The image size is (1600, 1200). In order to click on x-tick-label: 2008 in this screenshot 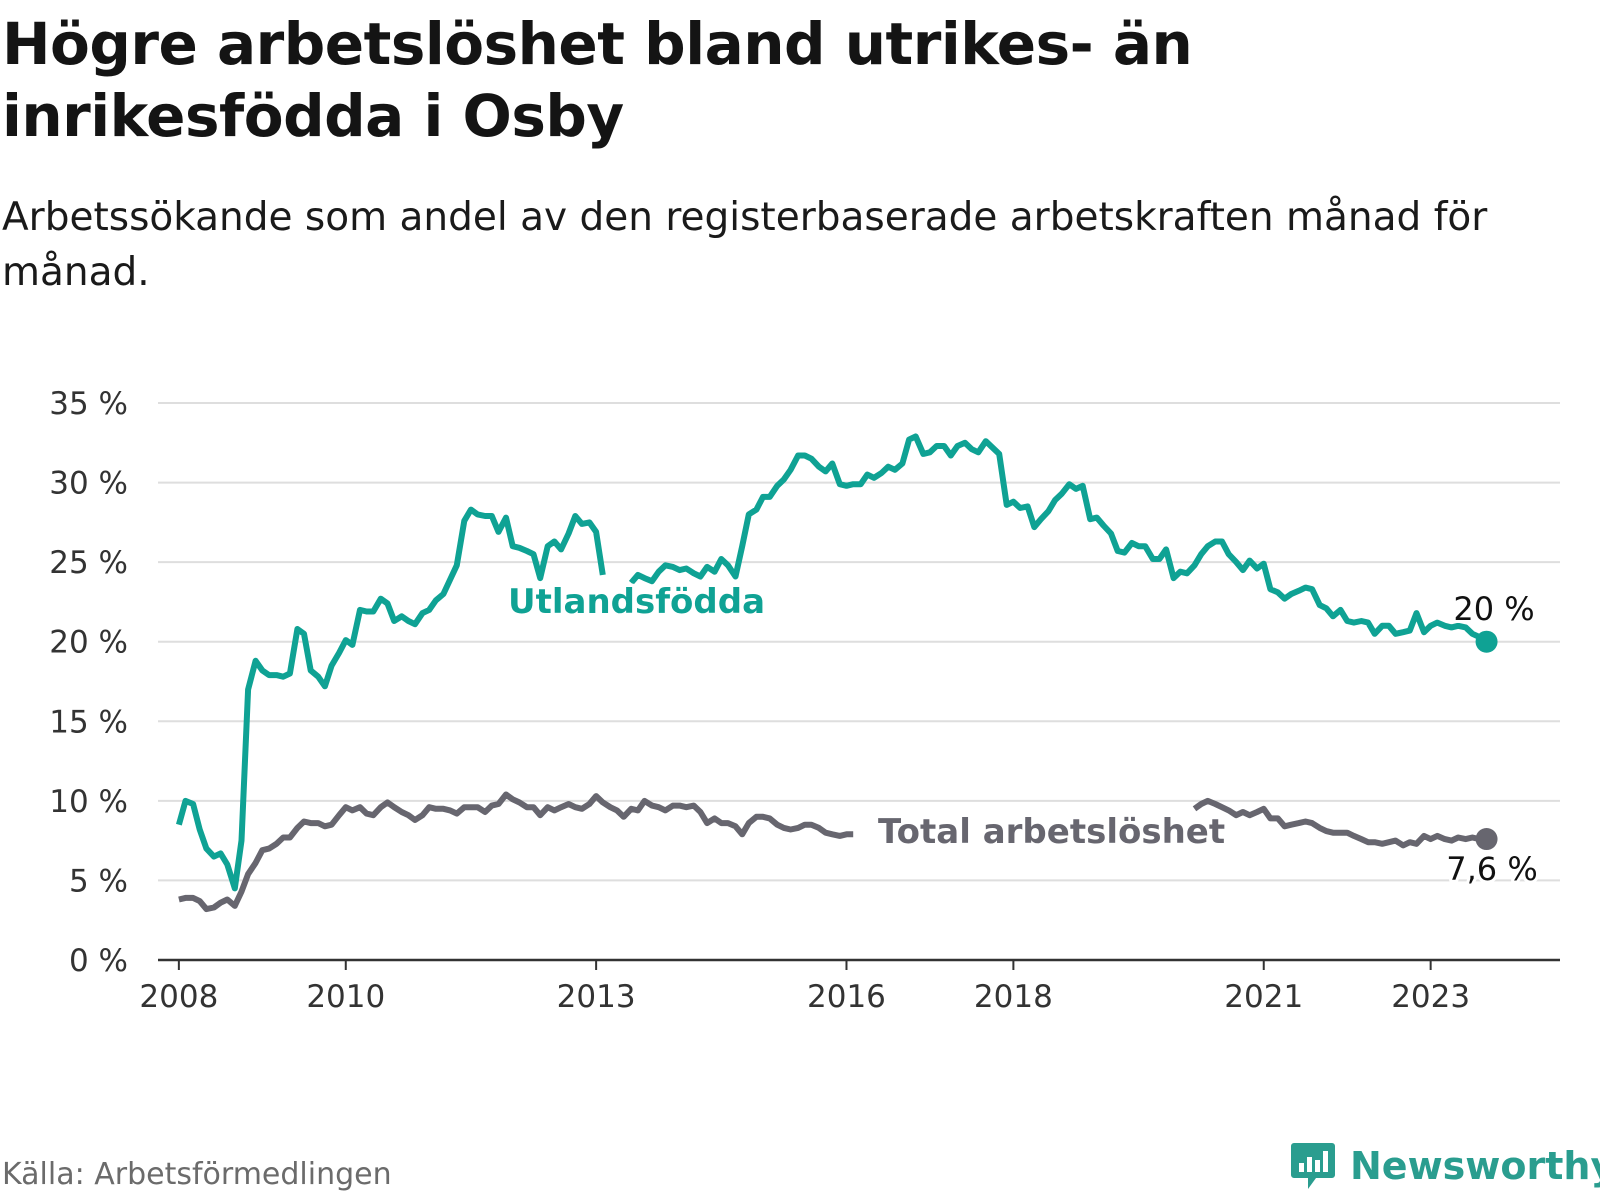, I will do `click(178, 997)`.